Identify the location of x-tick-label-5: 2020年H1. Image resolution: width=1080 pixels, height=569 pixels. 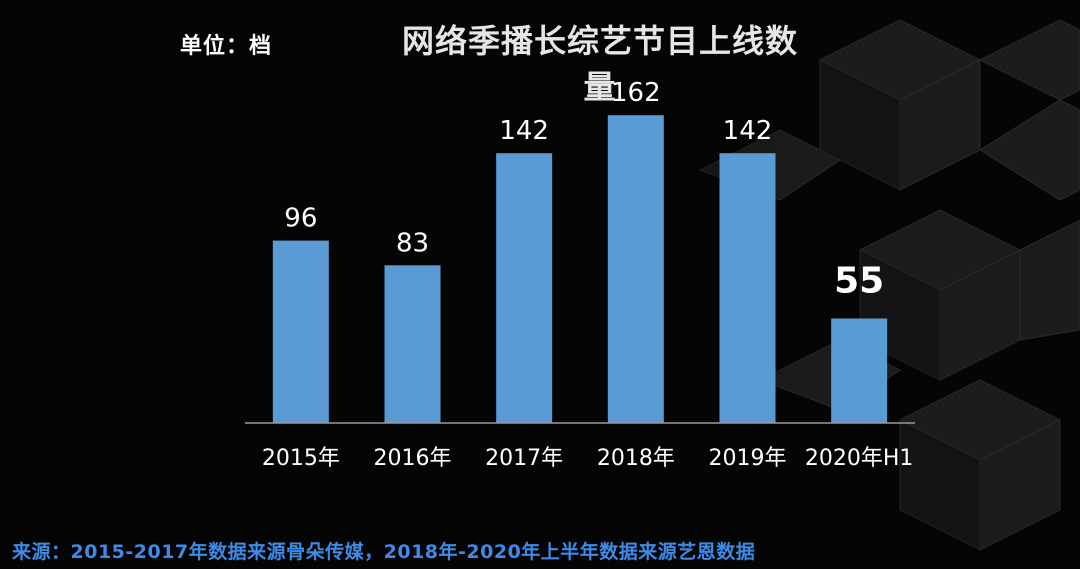
(859, 458).